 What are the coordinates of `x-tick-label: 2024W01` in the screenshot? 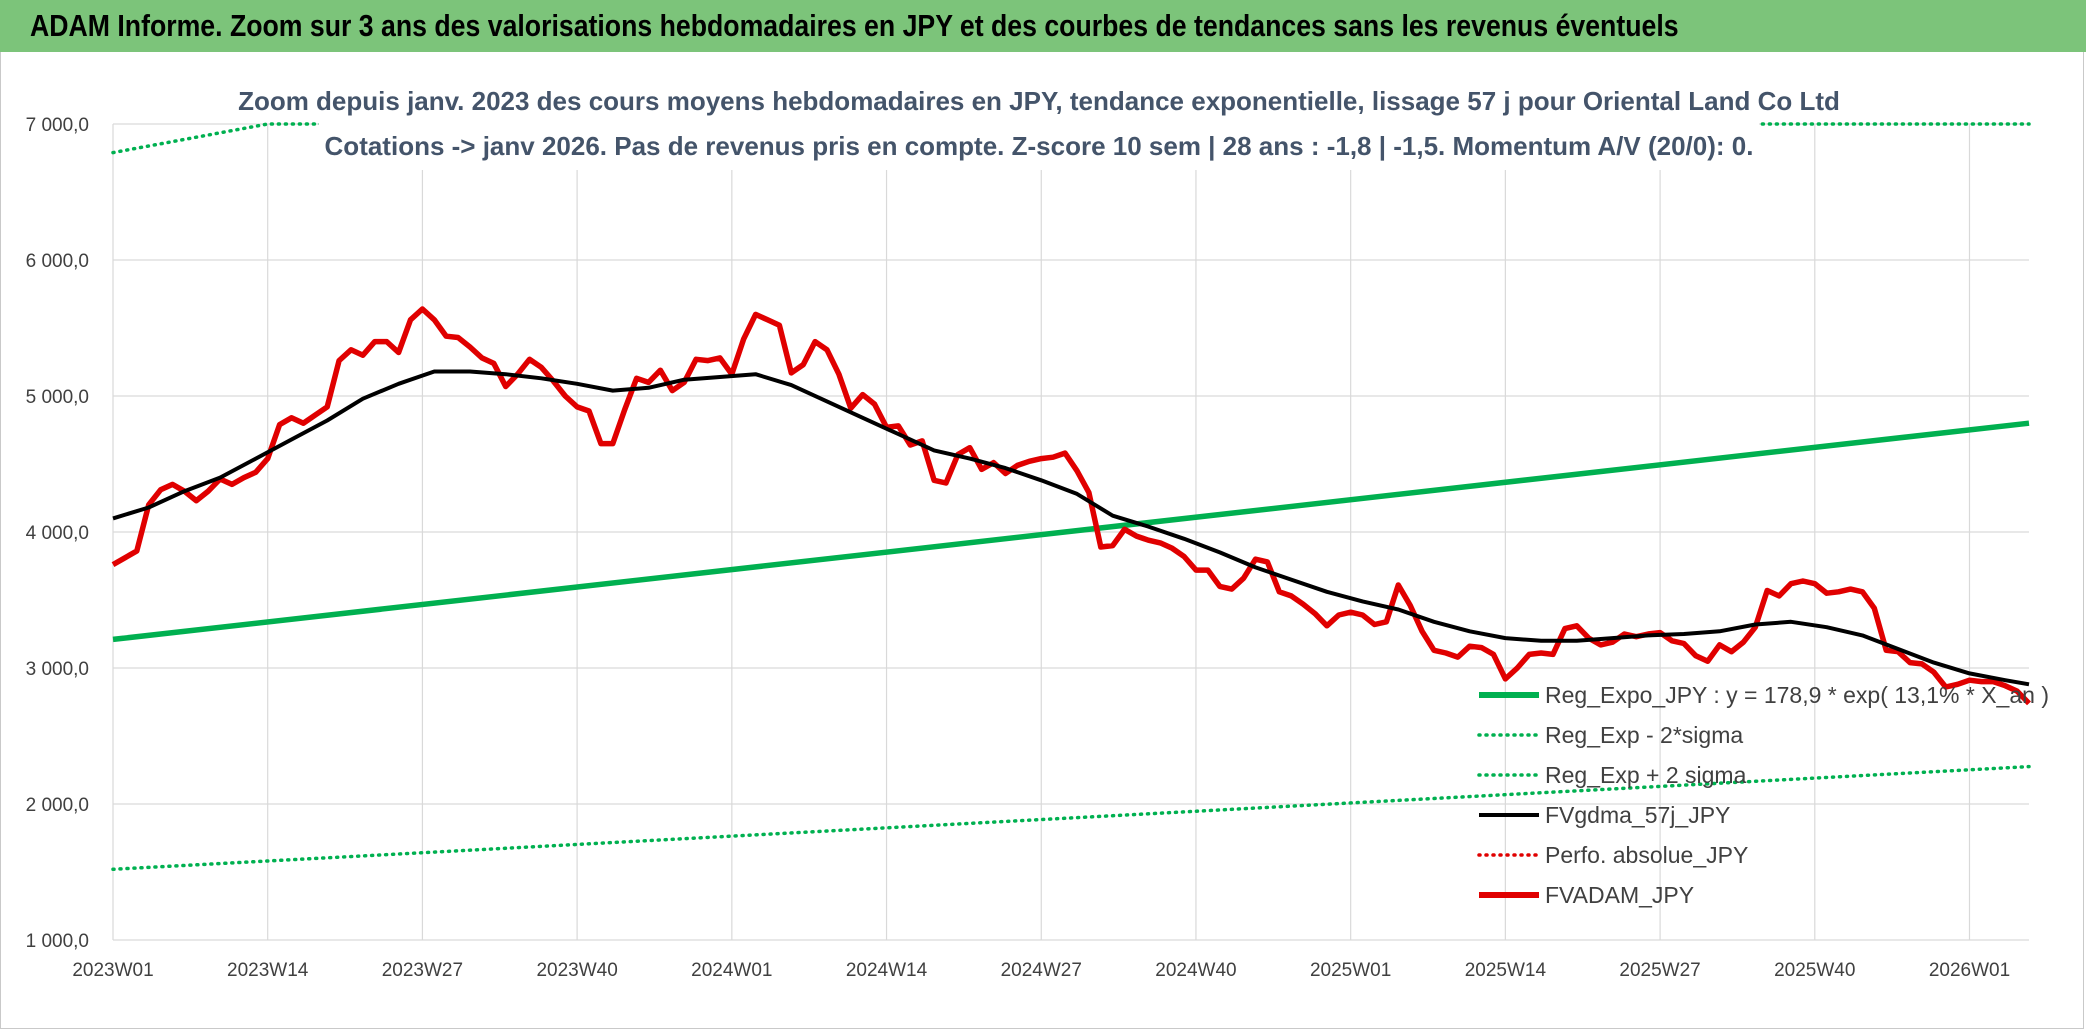 It's located at (731, 970).